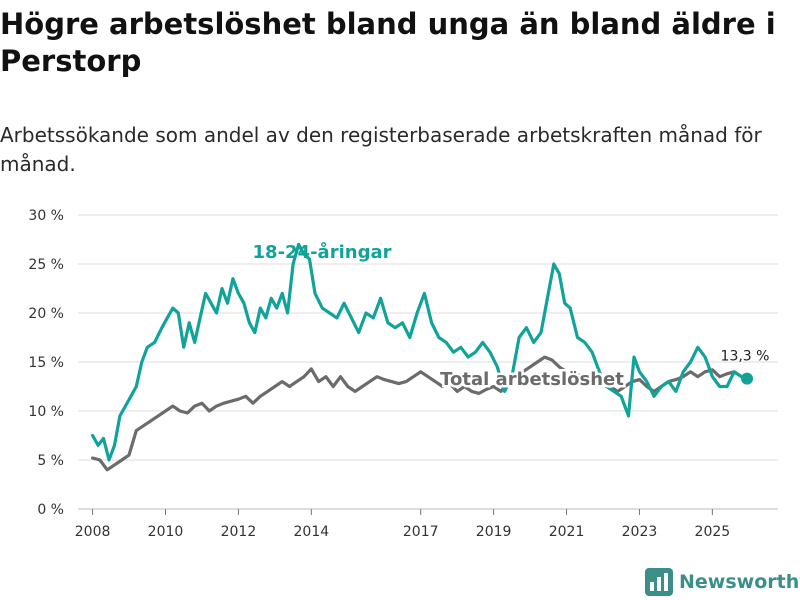  I want to click on series-label-total: Total arbetslöshet, so click(532, 379).